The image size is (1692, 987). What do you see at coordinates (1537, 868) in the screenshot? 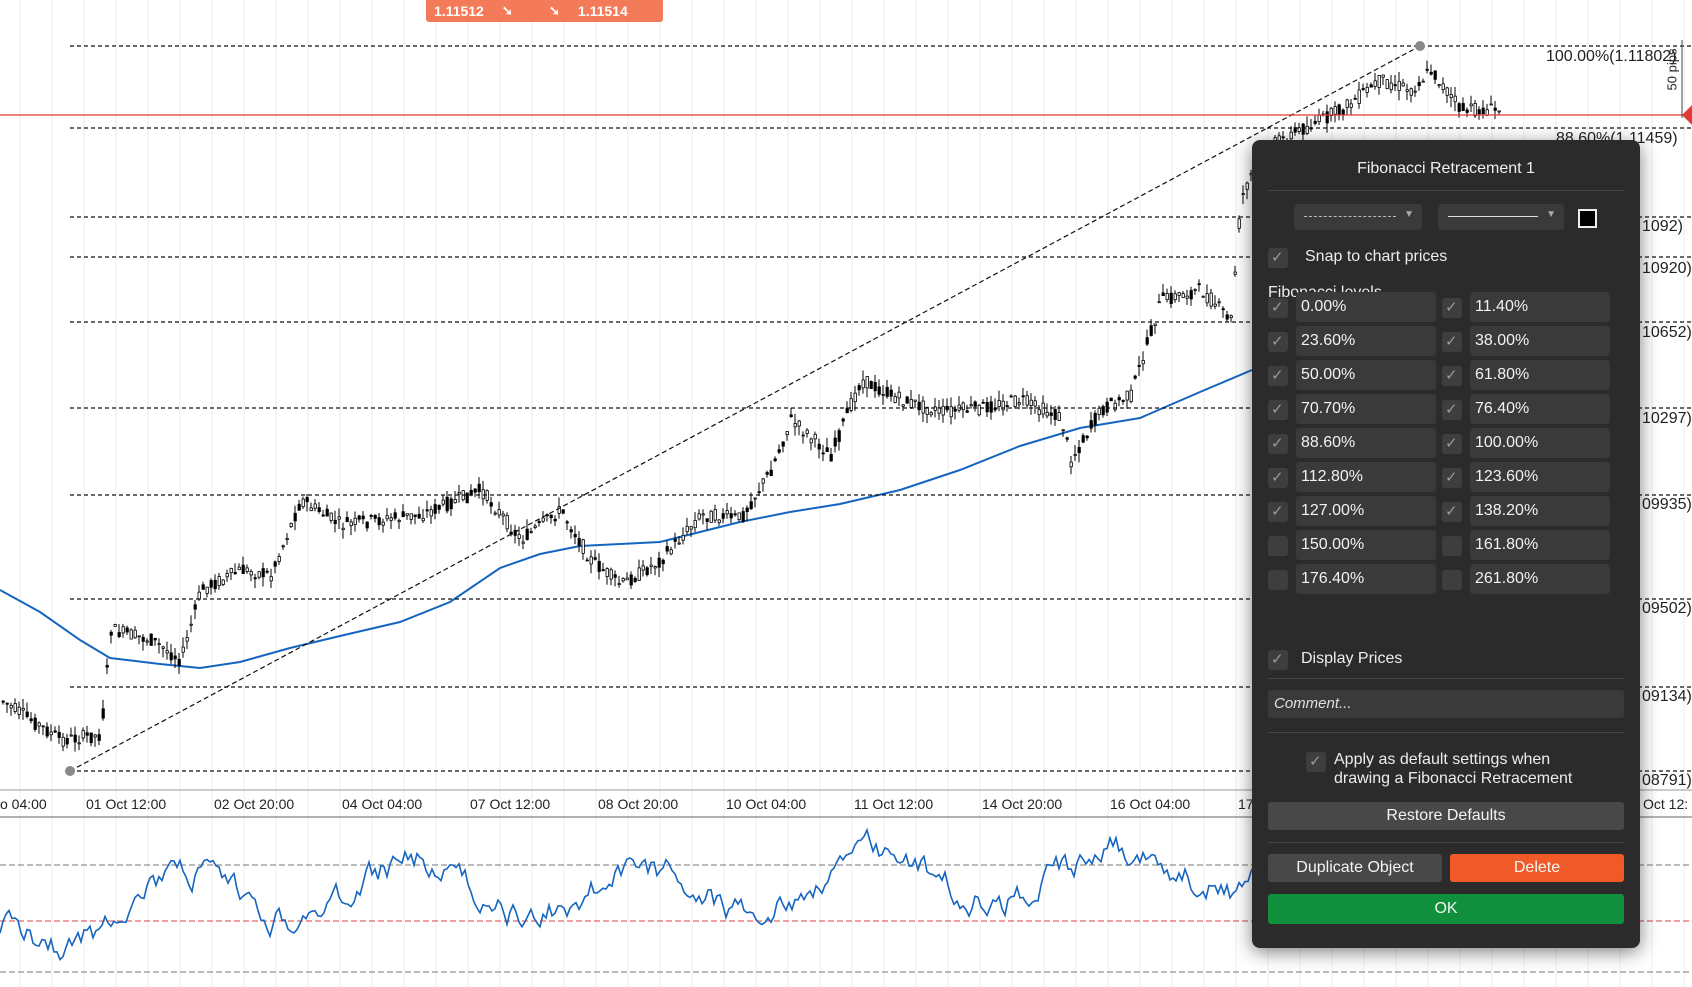
I see `delete-button: Delete` at bounding box center [1537, 868].